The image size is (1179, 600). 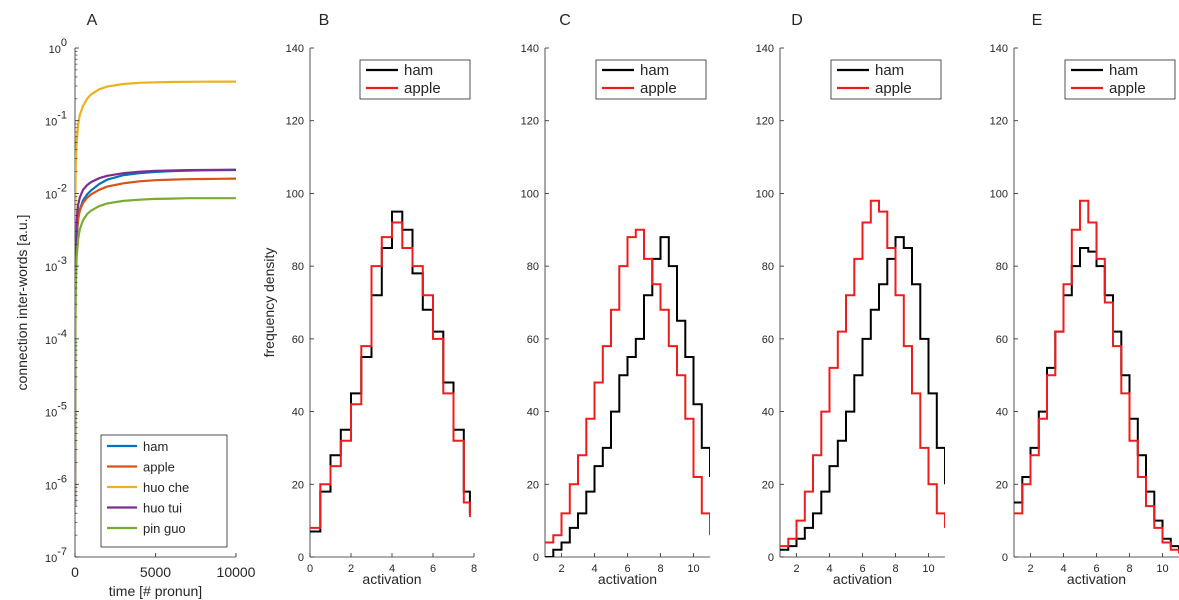 What do you see at coordinates (92, 20) in the screenshot?
I see `panel-label: A` at bounding box center [92, 20].